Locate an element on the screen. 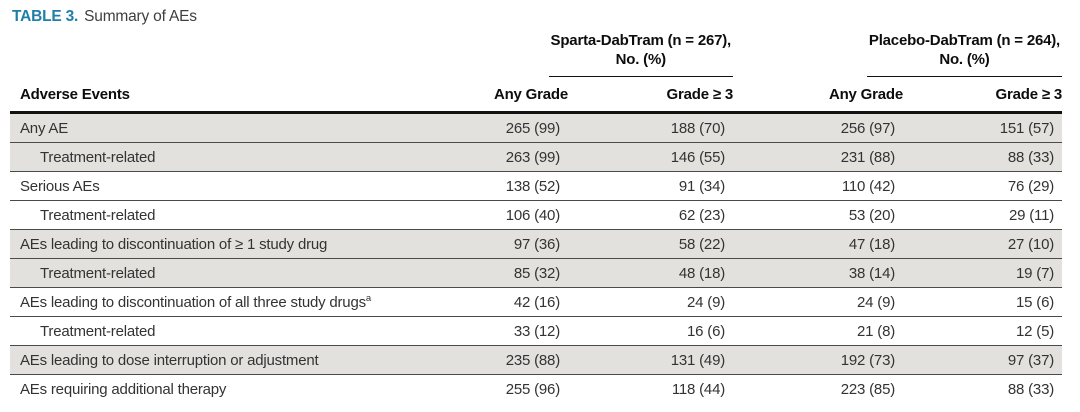 The width and height of the screenshot is (1080, 412). value-cell: 110 (42) is located at coordinates (818, 186).